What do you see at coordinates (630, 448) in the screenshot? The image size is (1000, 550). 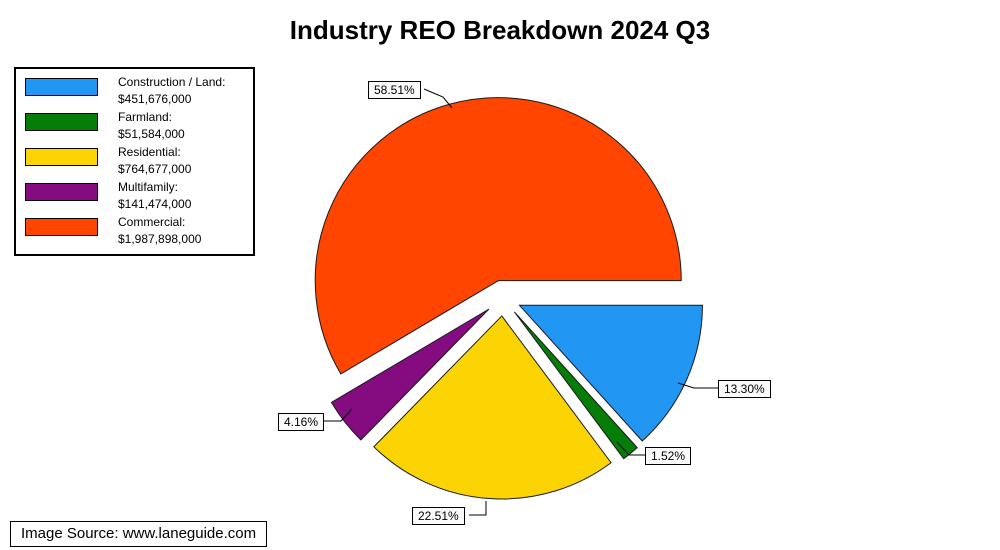 I see `leader-line-farmland` at bounding box center [630, 448].